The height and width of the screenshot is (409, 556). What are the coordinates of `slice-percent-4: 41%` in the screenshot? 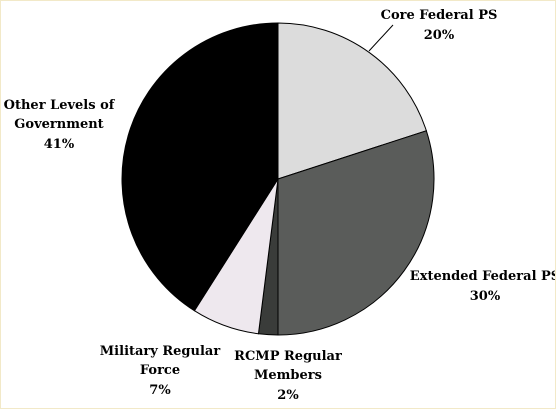 It's located at (59, 144).